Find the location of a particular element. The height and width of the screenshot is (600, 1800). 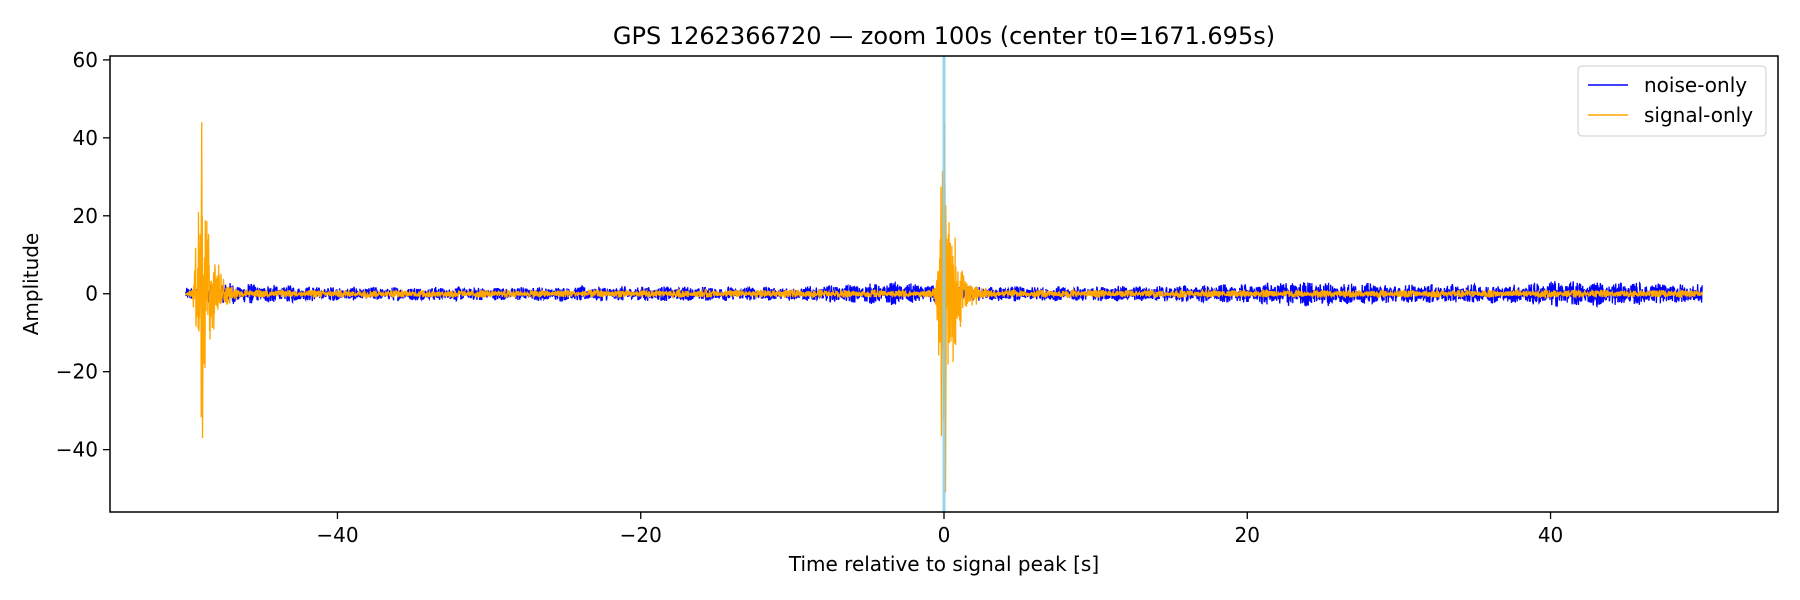

y-axis-label: Amplitude is located at coordinates (31, 284).